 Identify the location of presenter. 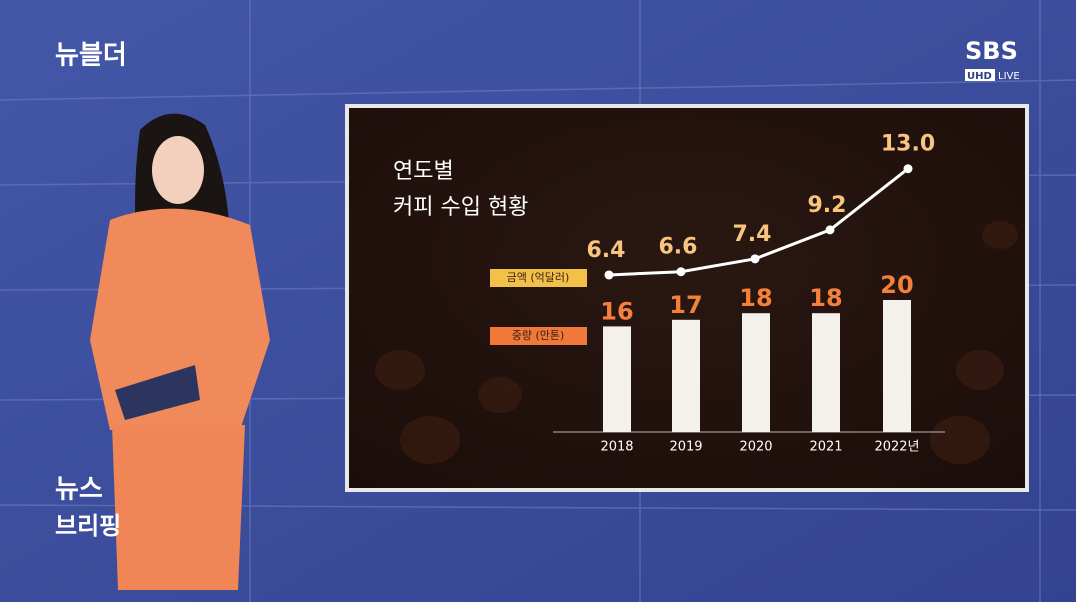
(180, 351).